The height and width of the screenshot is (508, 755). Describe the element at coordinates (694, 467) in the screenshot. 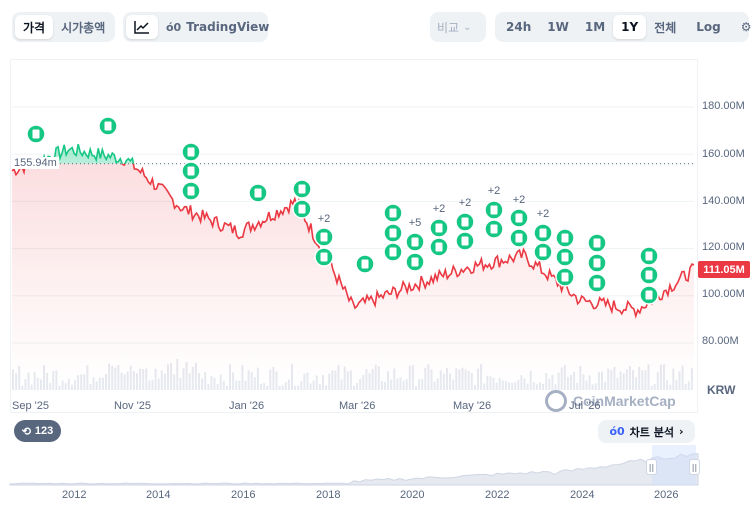

I see `navigator-right-handle: ||` at that location.